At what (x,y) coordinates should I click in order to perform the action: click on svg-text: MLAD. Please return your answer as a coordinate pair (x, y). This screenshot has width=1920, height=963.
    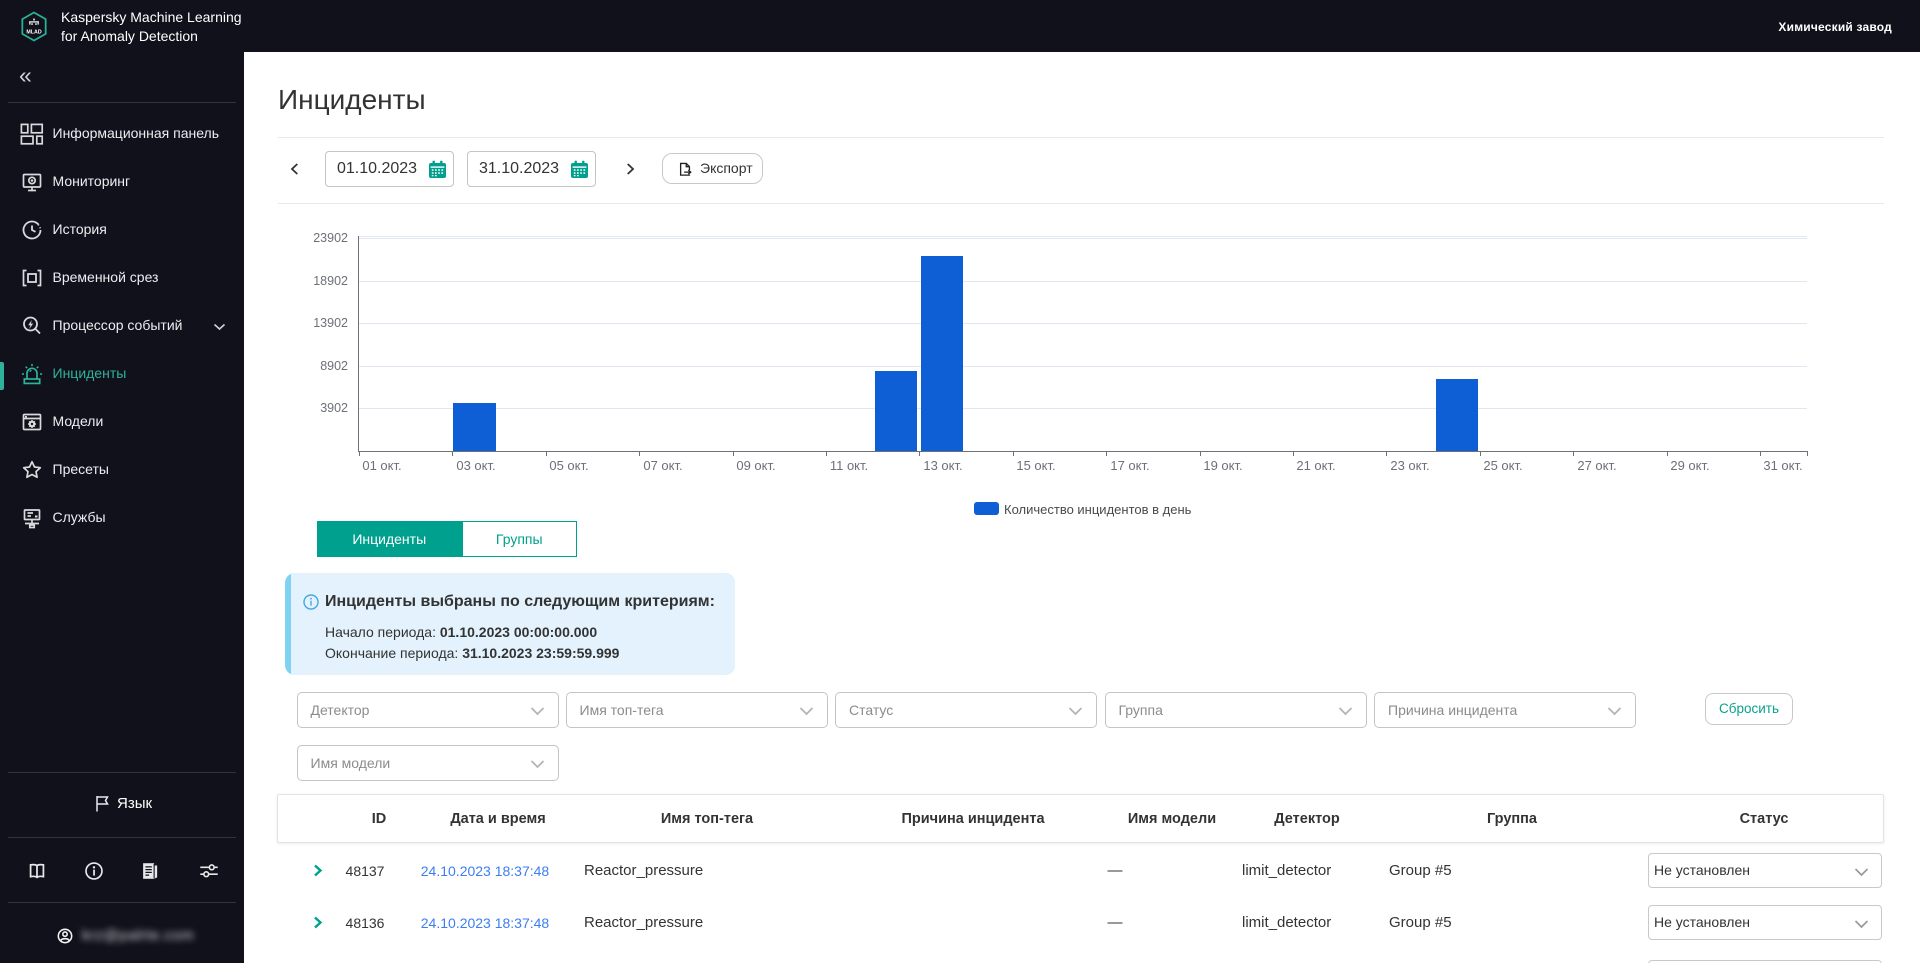
    Looking at the image, I should click on (34, 33).